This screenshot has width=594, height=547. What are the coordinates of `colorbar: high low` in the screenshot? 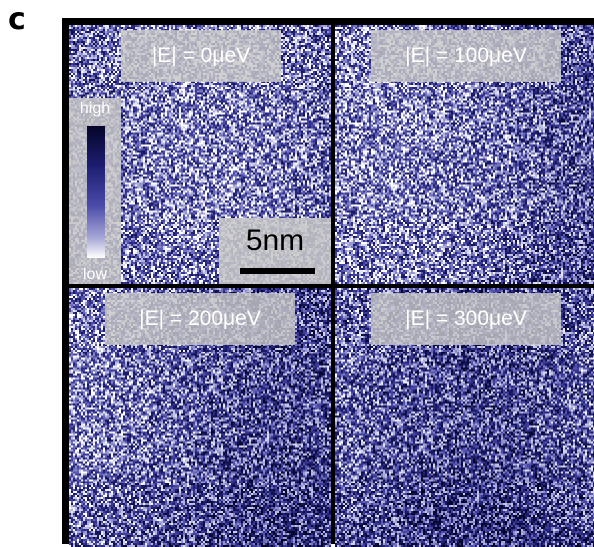 It's located at (95, 191).